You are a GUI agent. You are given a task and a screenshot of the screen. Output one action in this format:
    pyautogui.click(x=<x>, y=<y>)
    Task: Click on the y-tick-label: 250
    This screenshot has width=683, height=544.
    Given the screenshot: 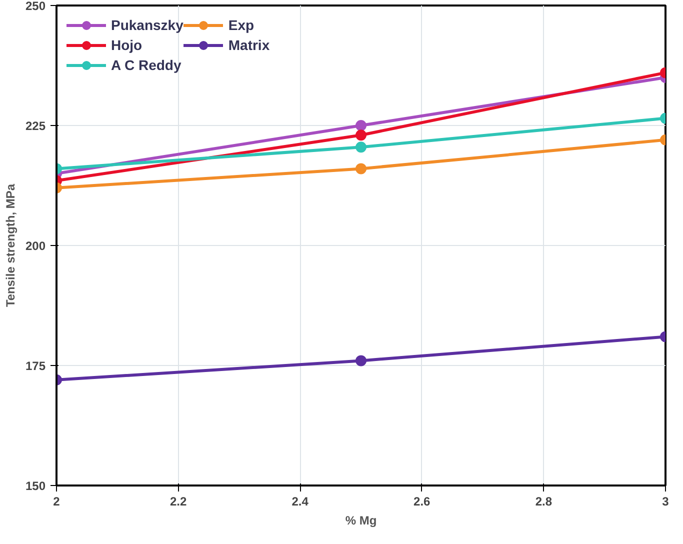 What is the action you would take?
    pyautogui.click(x=35, y=6)
    